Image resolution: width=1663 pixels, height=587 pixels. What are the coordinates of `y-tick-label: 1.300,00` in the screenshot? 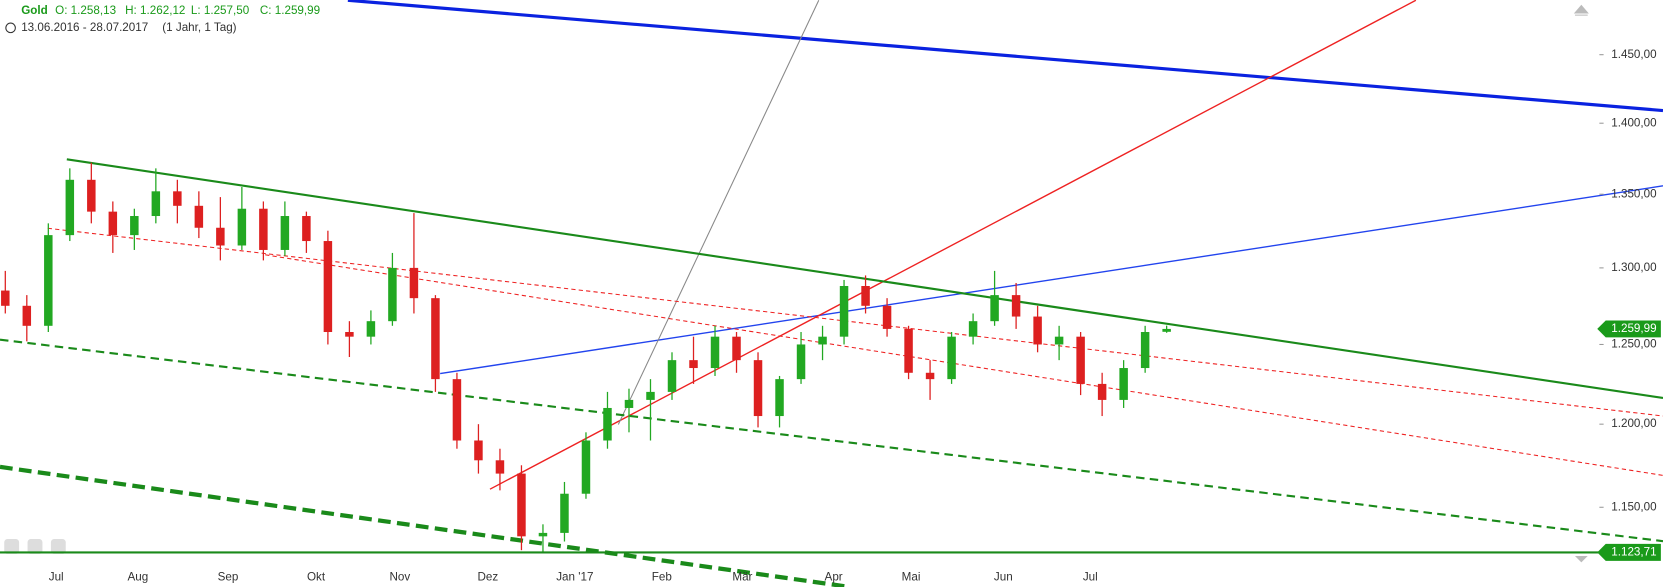 It's located at (1634, 267).